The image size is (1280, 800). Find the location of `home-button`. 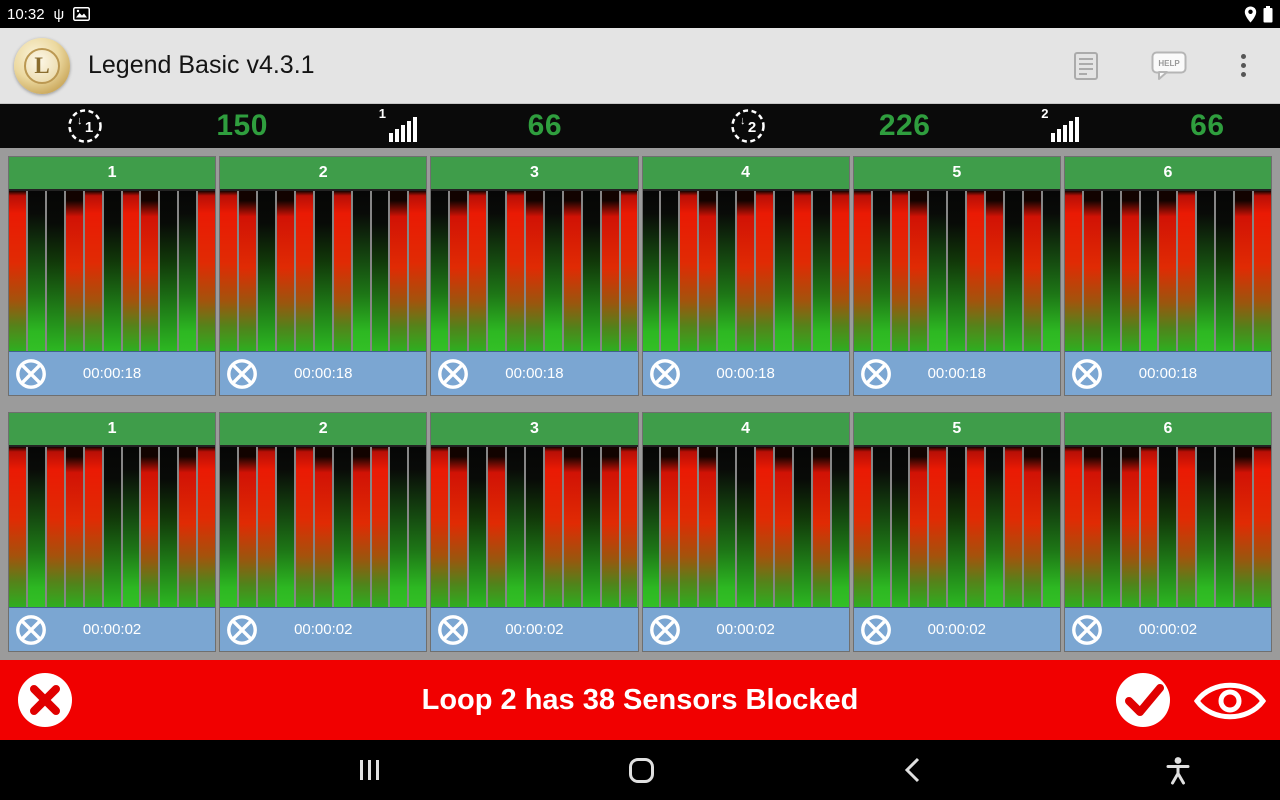

home-button is located at coordinates (641, 770).